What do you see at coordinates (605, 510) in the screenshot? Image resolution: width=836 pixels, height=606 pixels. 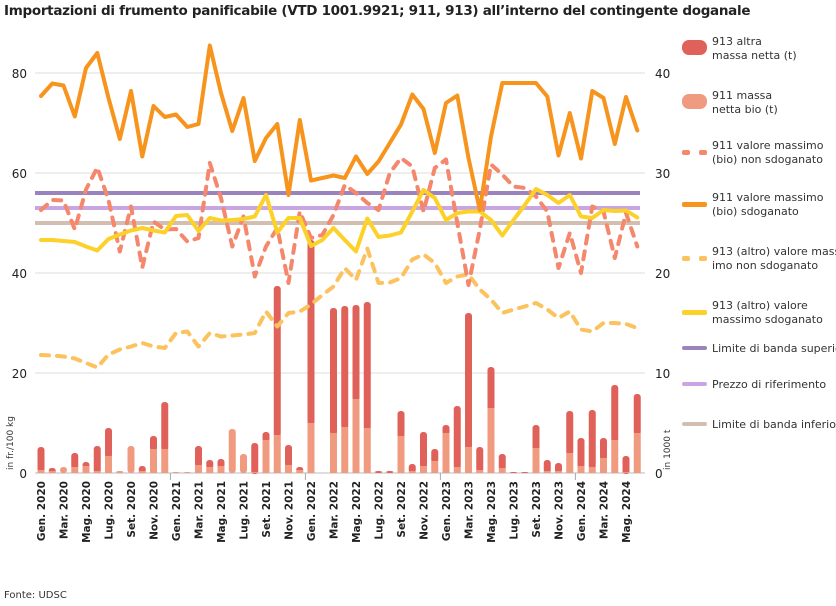 I see `x-tick-label: Mar. 2024` at bounding box center [605, 510].